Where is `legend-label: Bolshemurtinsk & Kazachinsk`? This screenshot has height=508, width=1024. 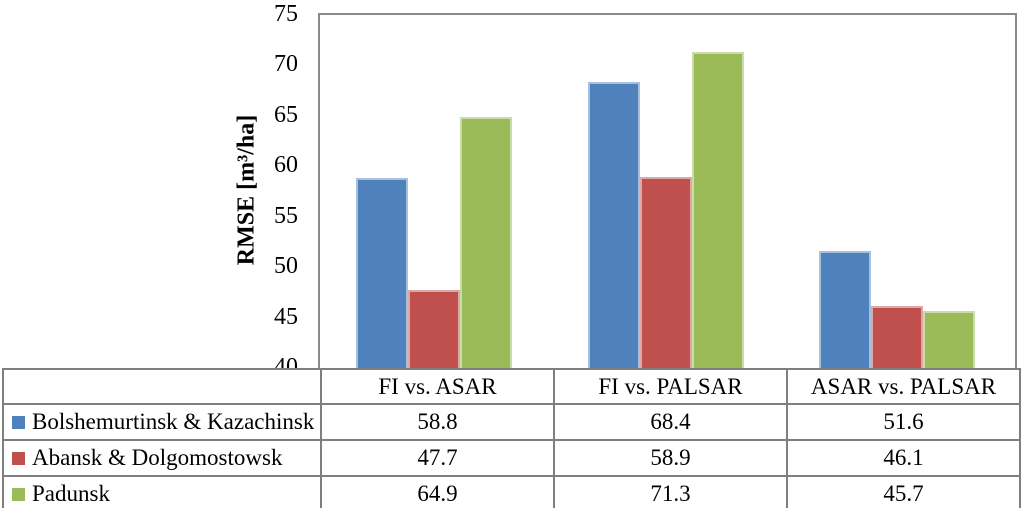
legend-label: Bolshemurtinsk & Kazachinsk is located at coordinates (173, 421).